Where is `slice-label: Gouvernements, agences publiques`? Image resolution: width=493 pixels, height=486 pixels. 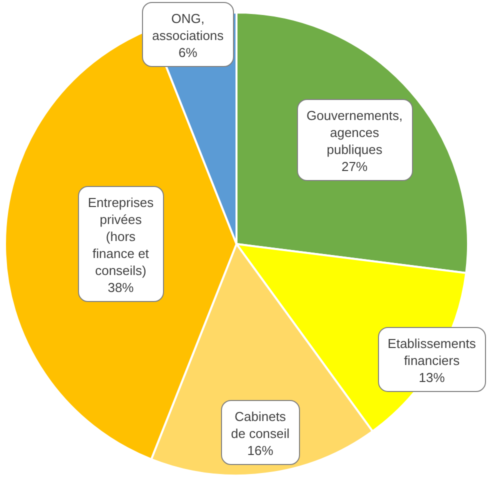 slice-label: Gouvernements, agences publiques is located at coordinates (355, 132).